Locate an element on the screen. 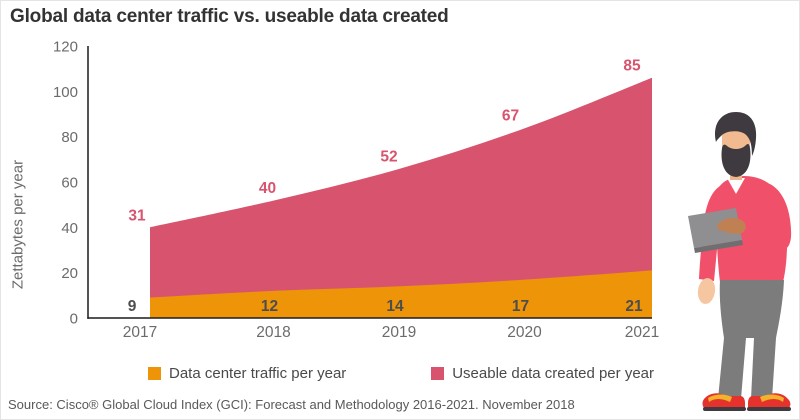 This screenshot has height=420, width=800. person-illustration is located at coordinates (740, 261).